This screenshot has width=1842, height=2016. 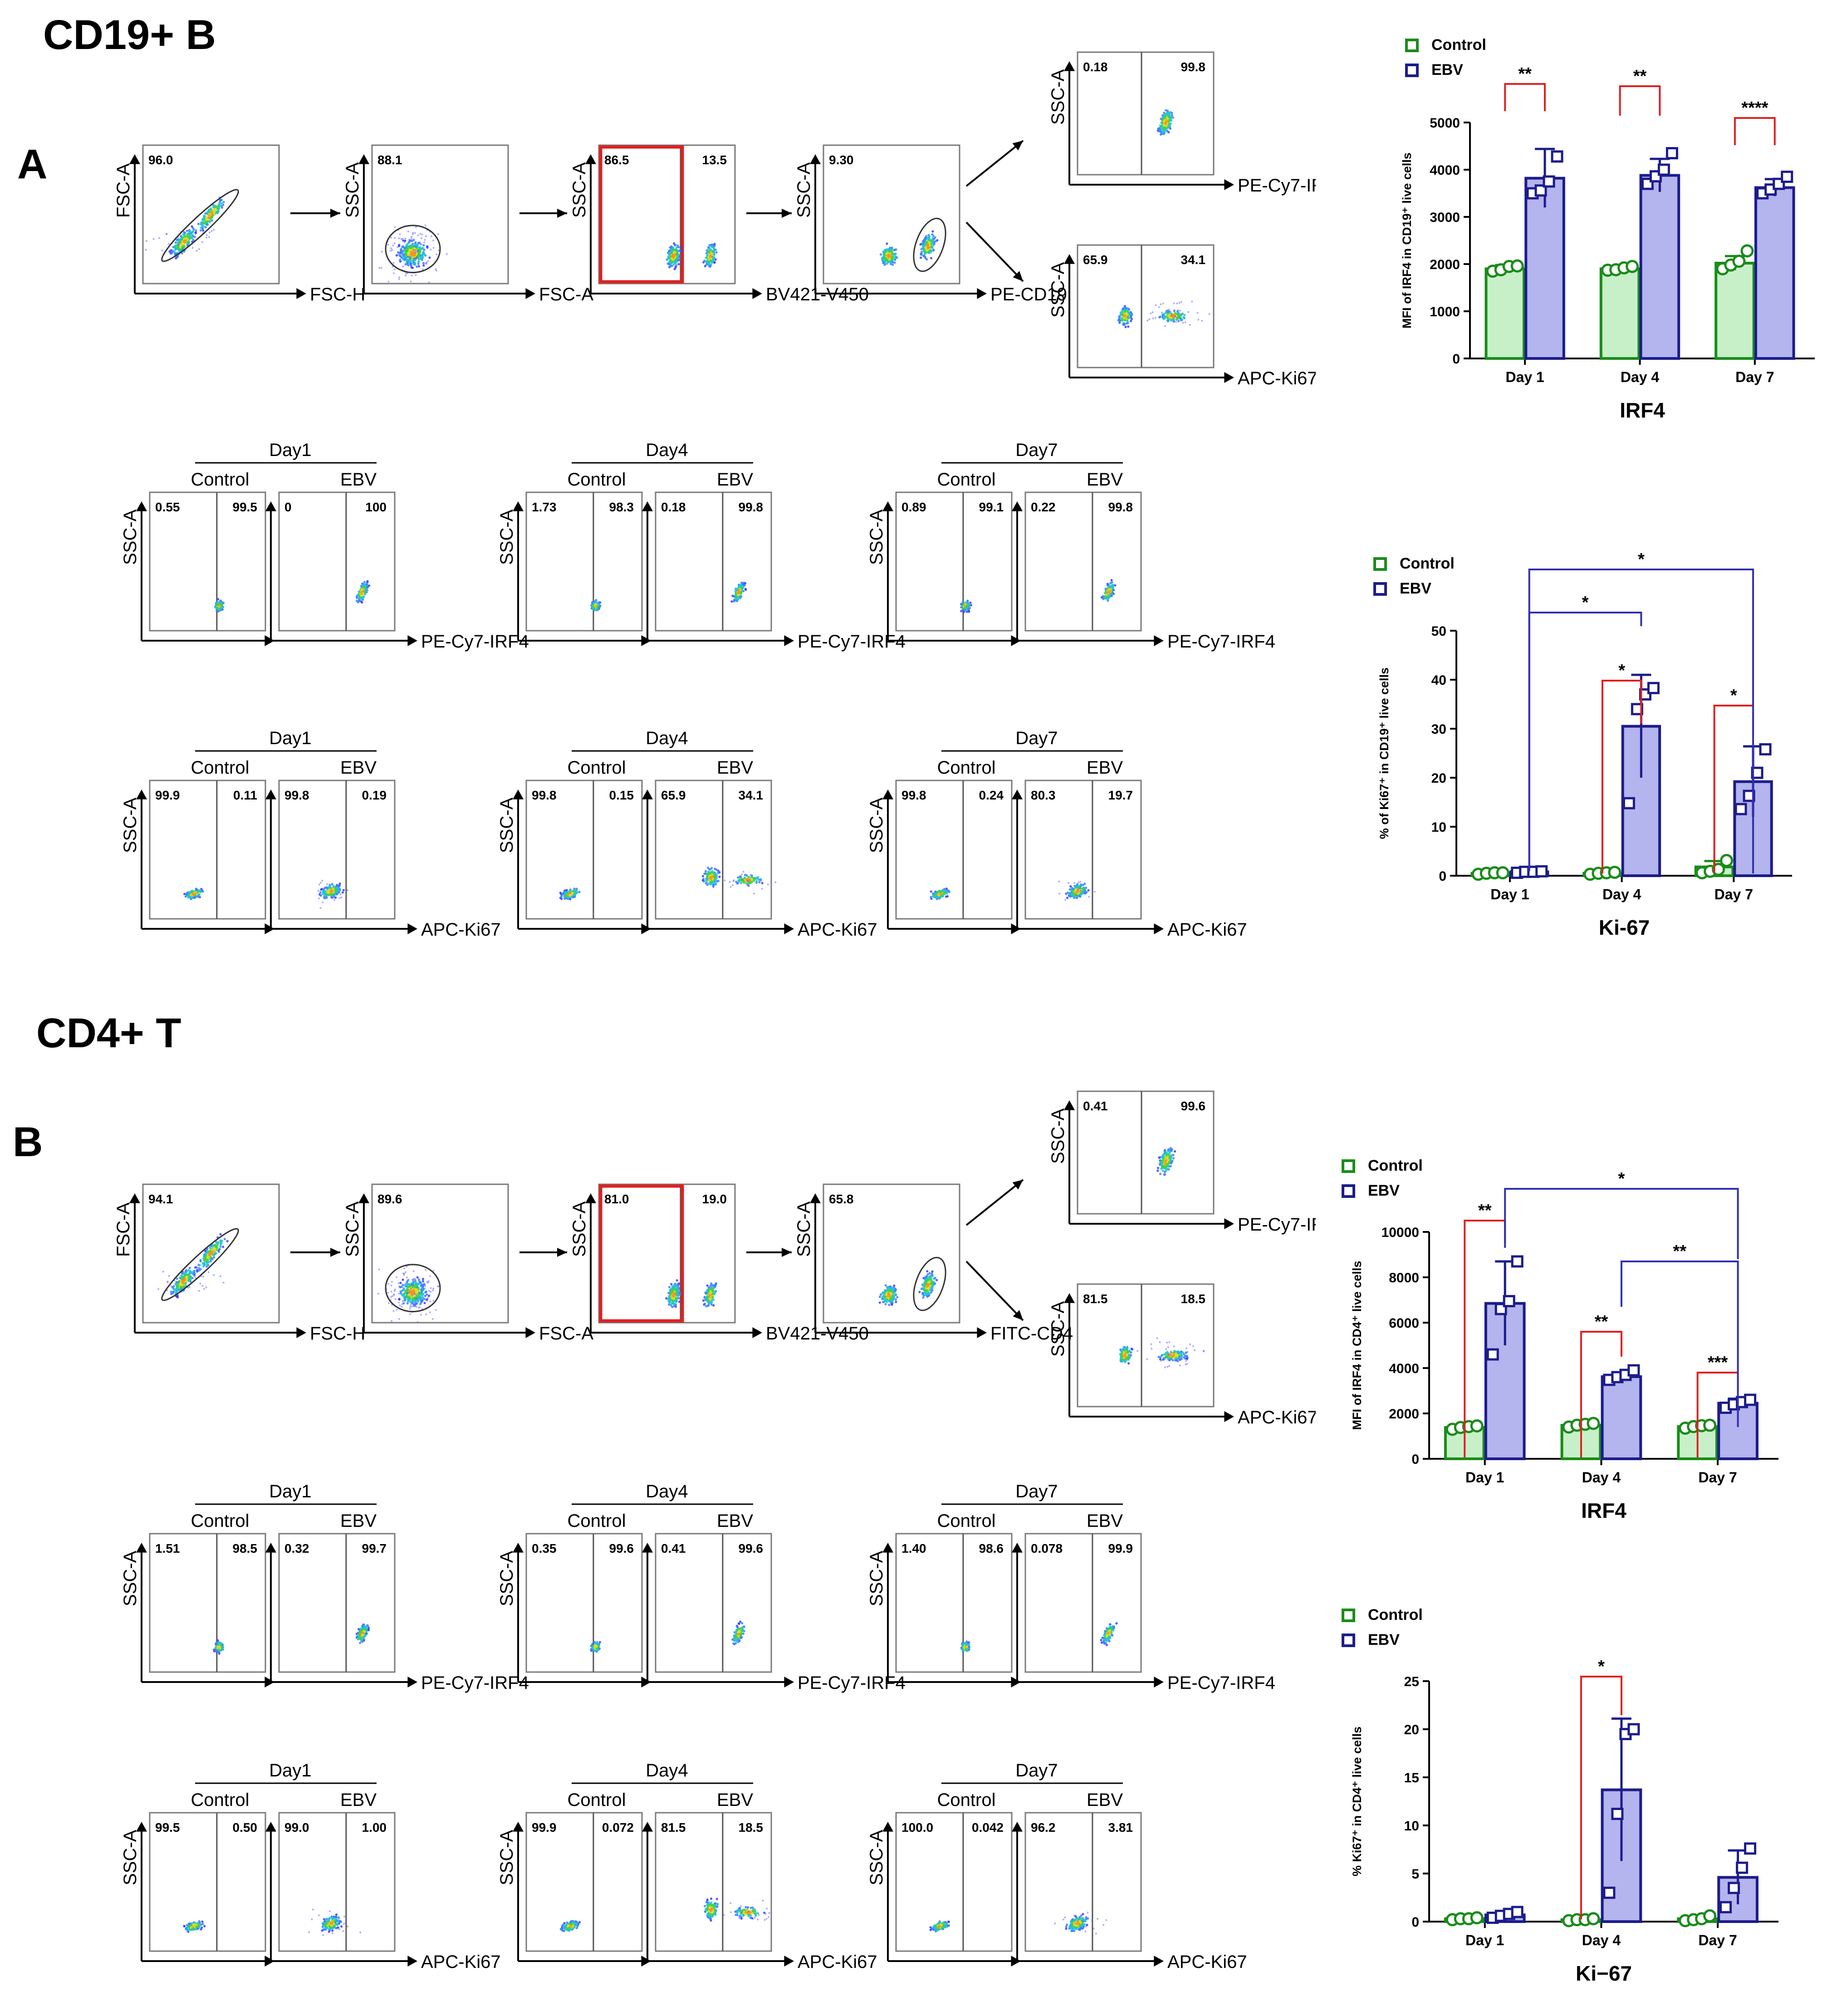 I want to click on day-label: Day4, so click(x=667, y=450).